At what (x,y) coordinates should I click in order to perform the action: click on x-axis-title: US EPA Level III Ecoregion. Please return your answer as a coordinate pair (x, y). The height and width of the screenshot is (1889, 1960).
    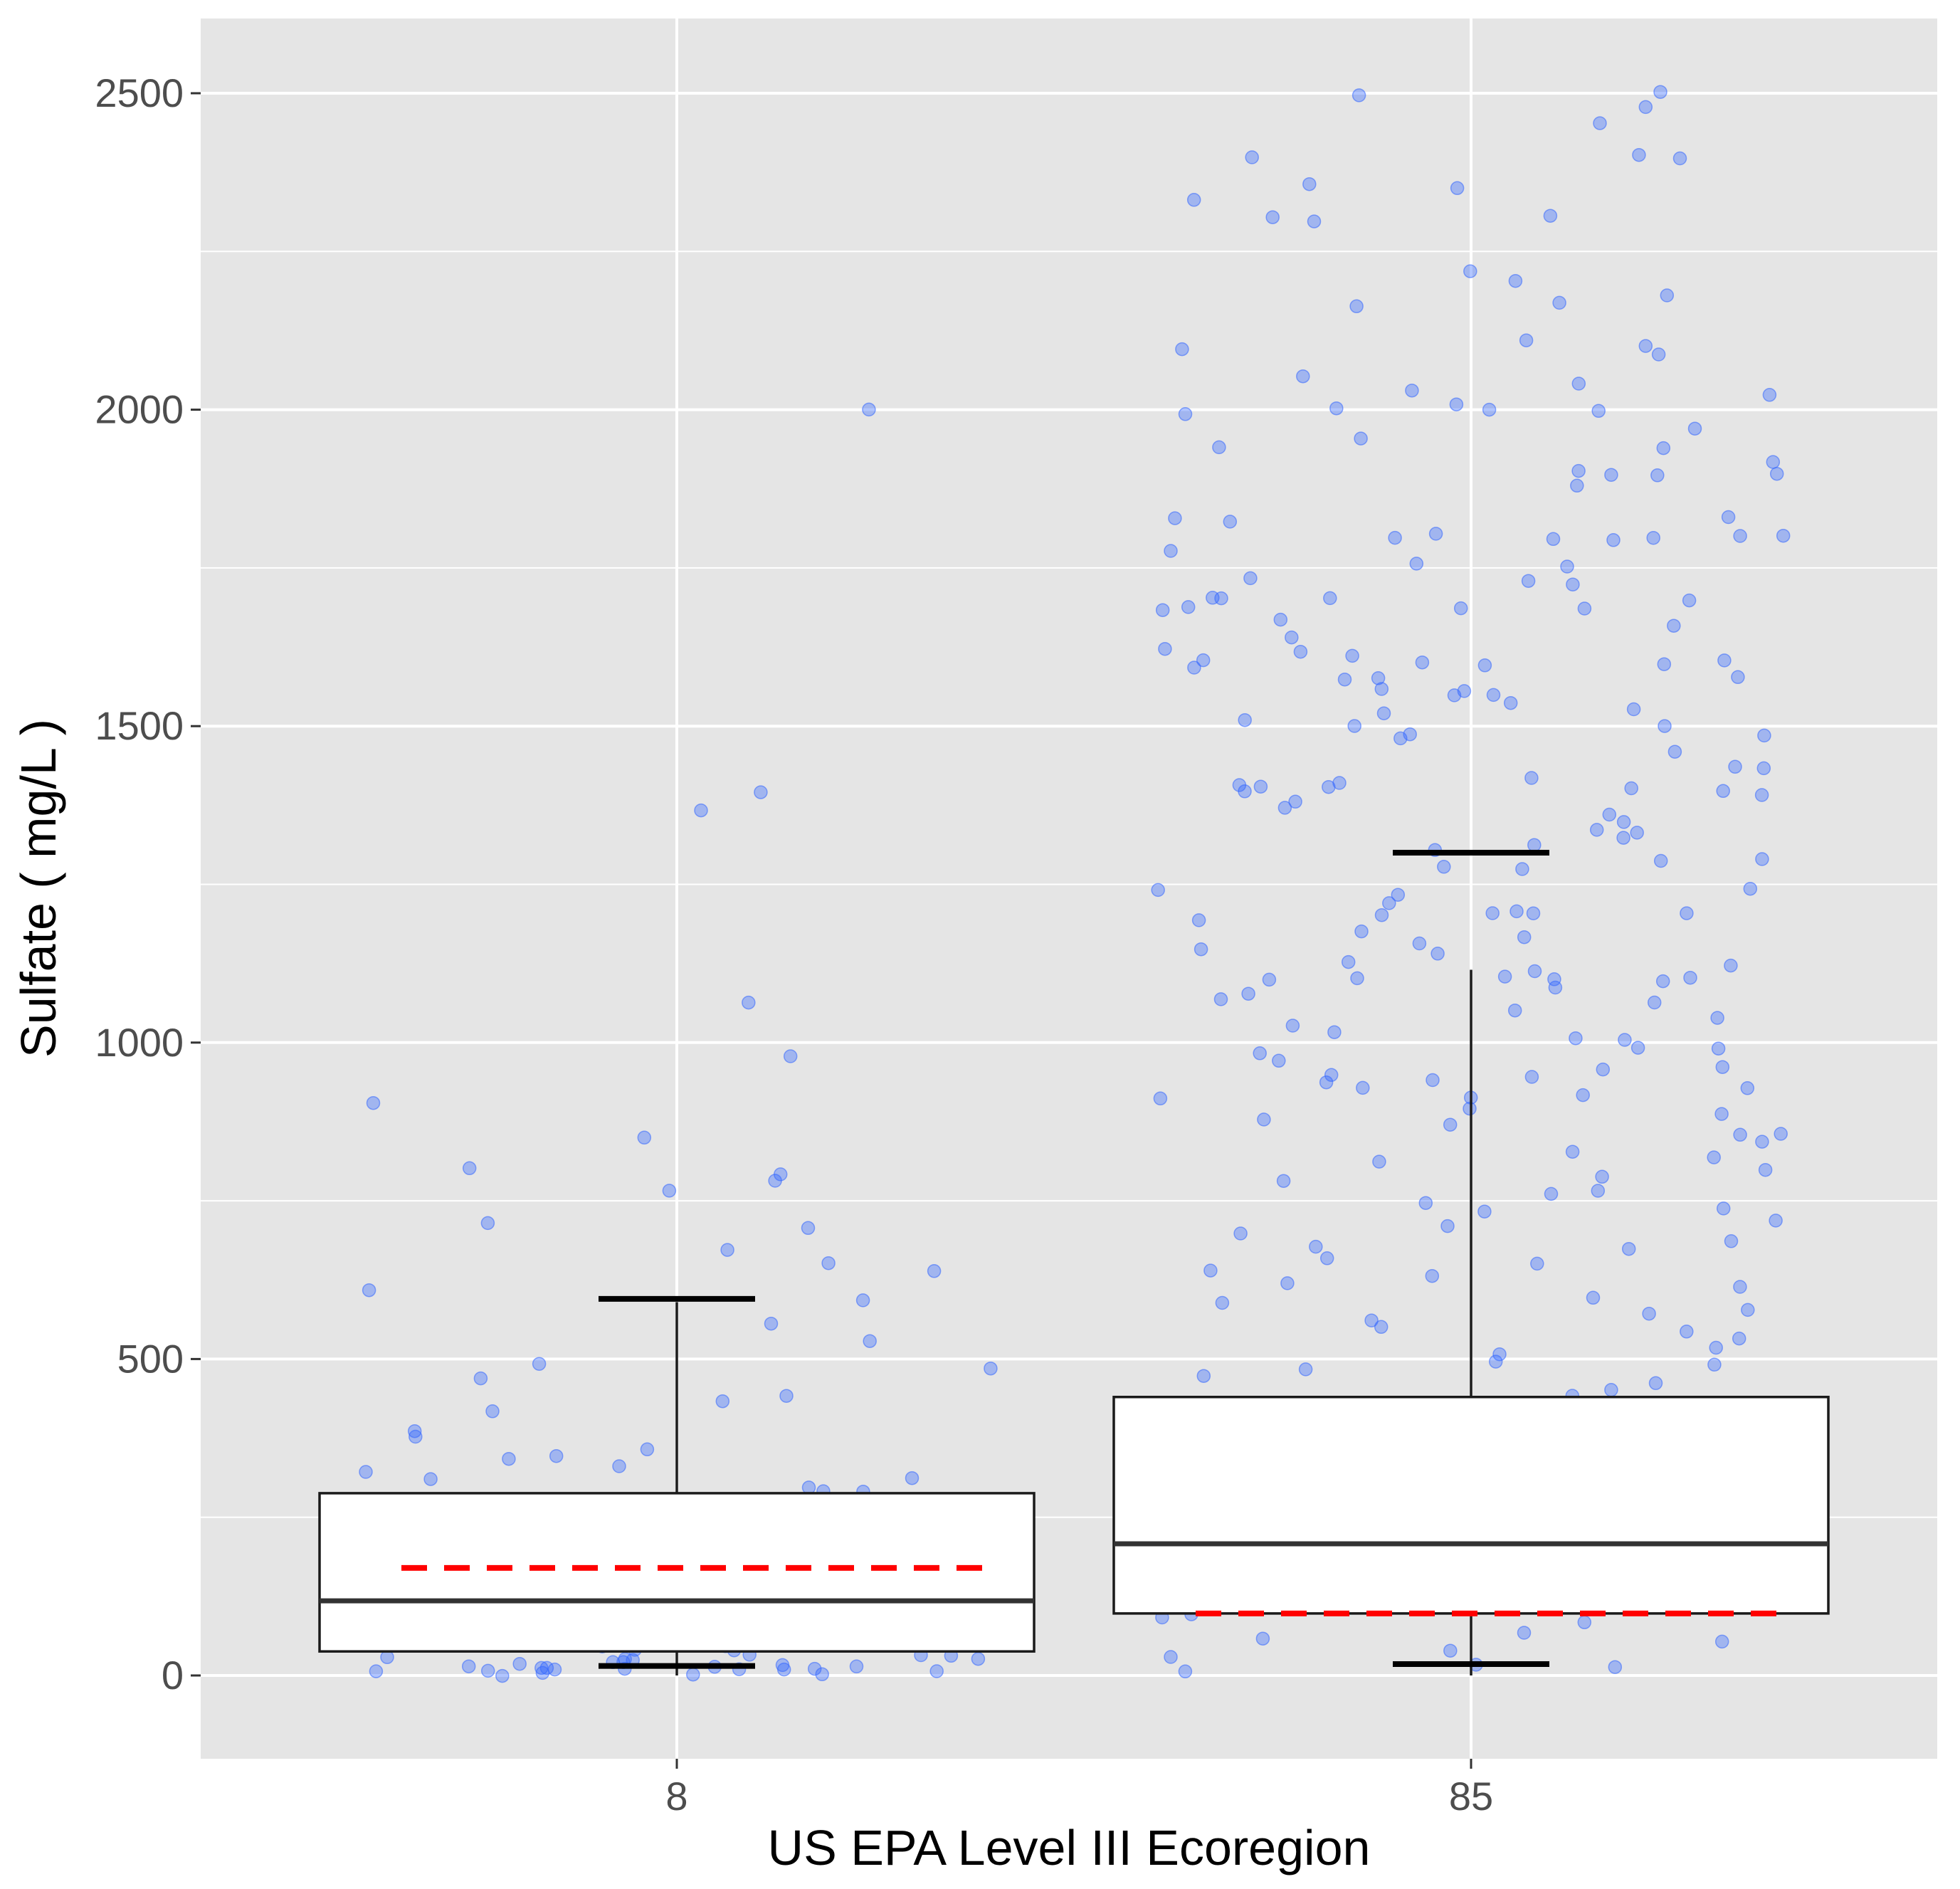
    Looking at the image, I should click on (1070, 1848).